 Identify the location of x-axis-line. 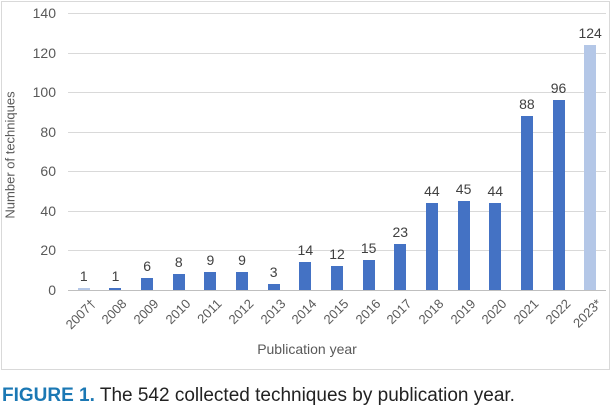
(337, 290).